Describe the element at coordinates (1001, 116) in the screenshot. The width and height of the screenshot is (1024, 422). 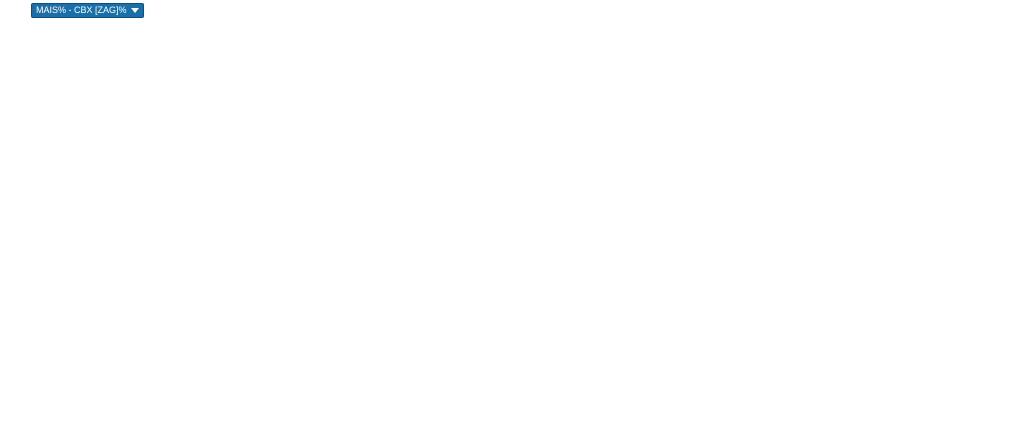
I see `y-tick-label: 7,00%` at that location.